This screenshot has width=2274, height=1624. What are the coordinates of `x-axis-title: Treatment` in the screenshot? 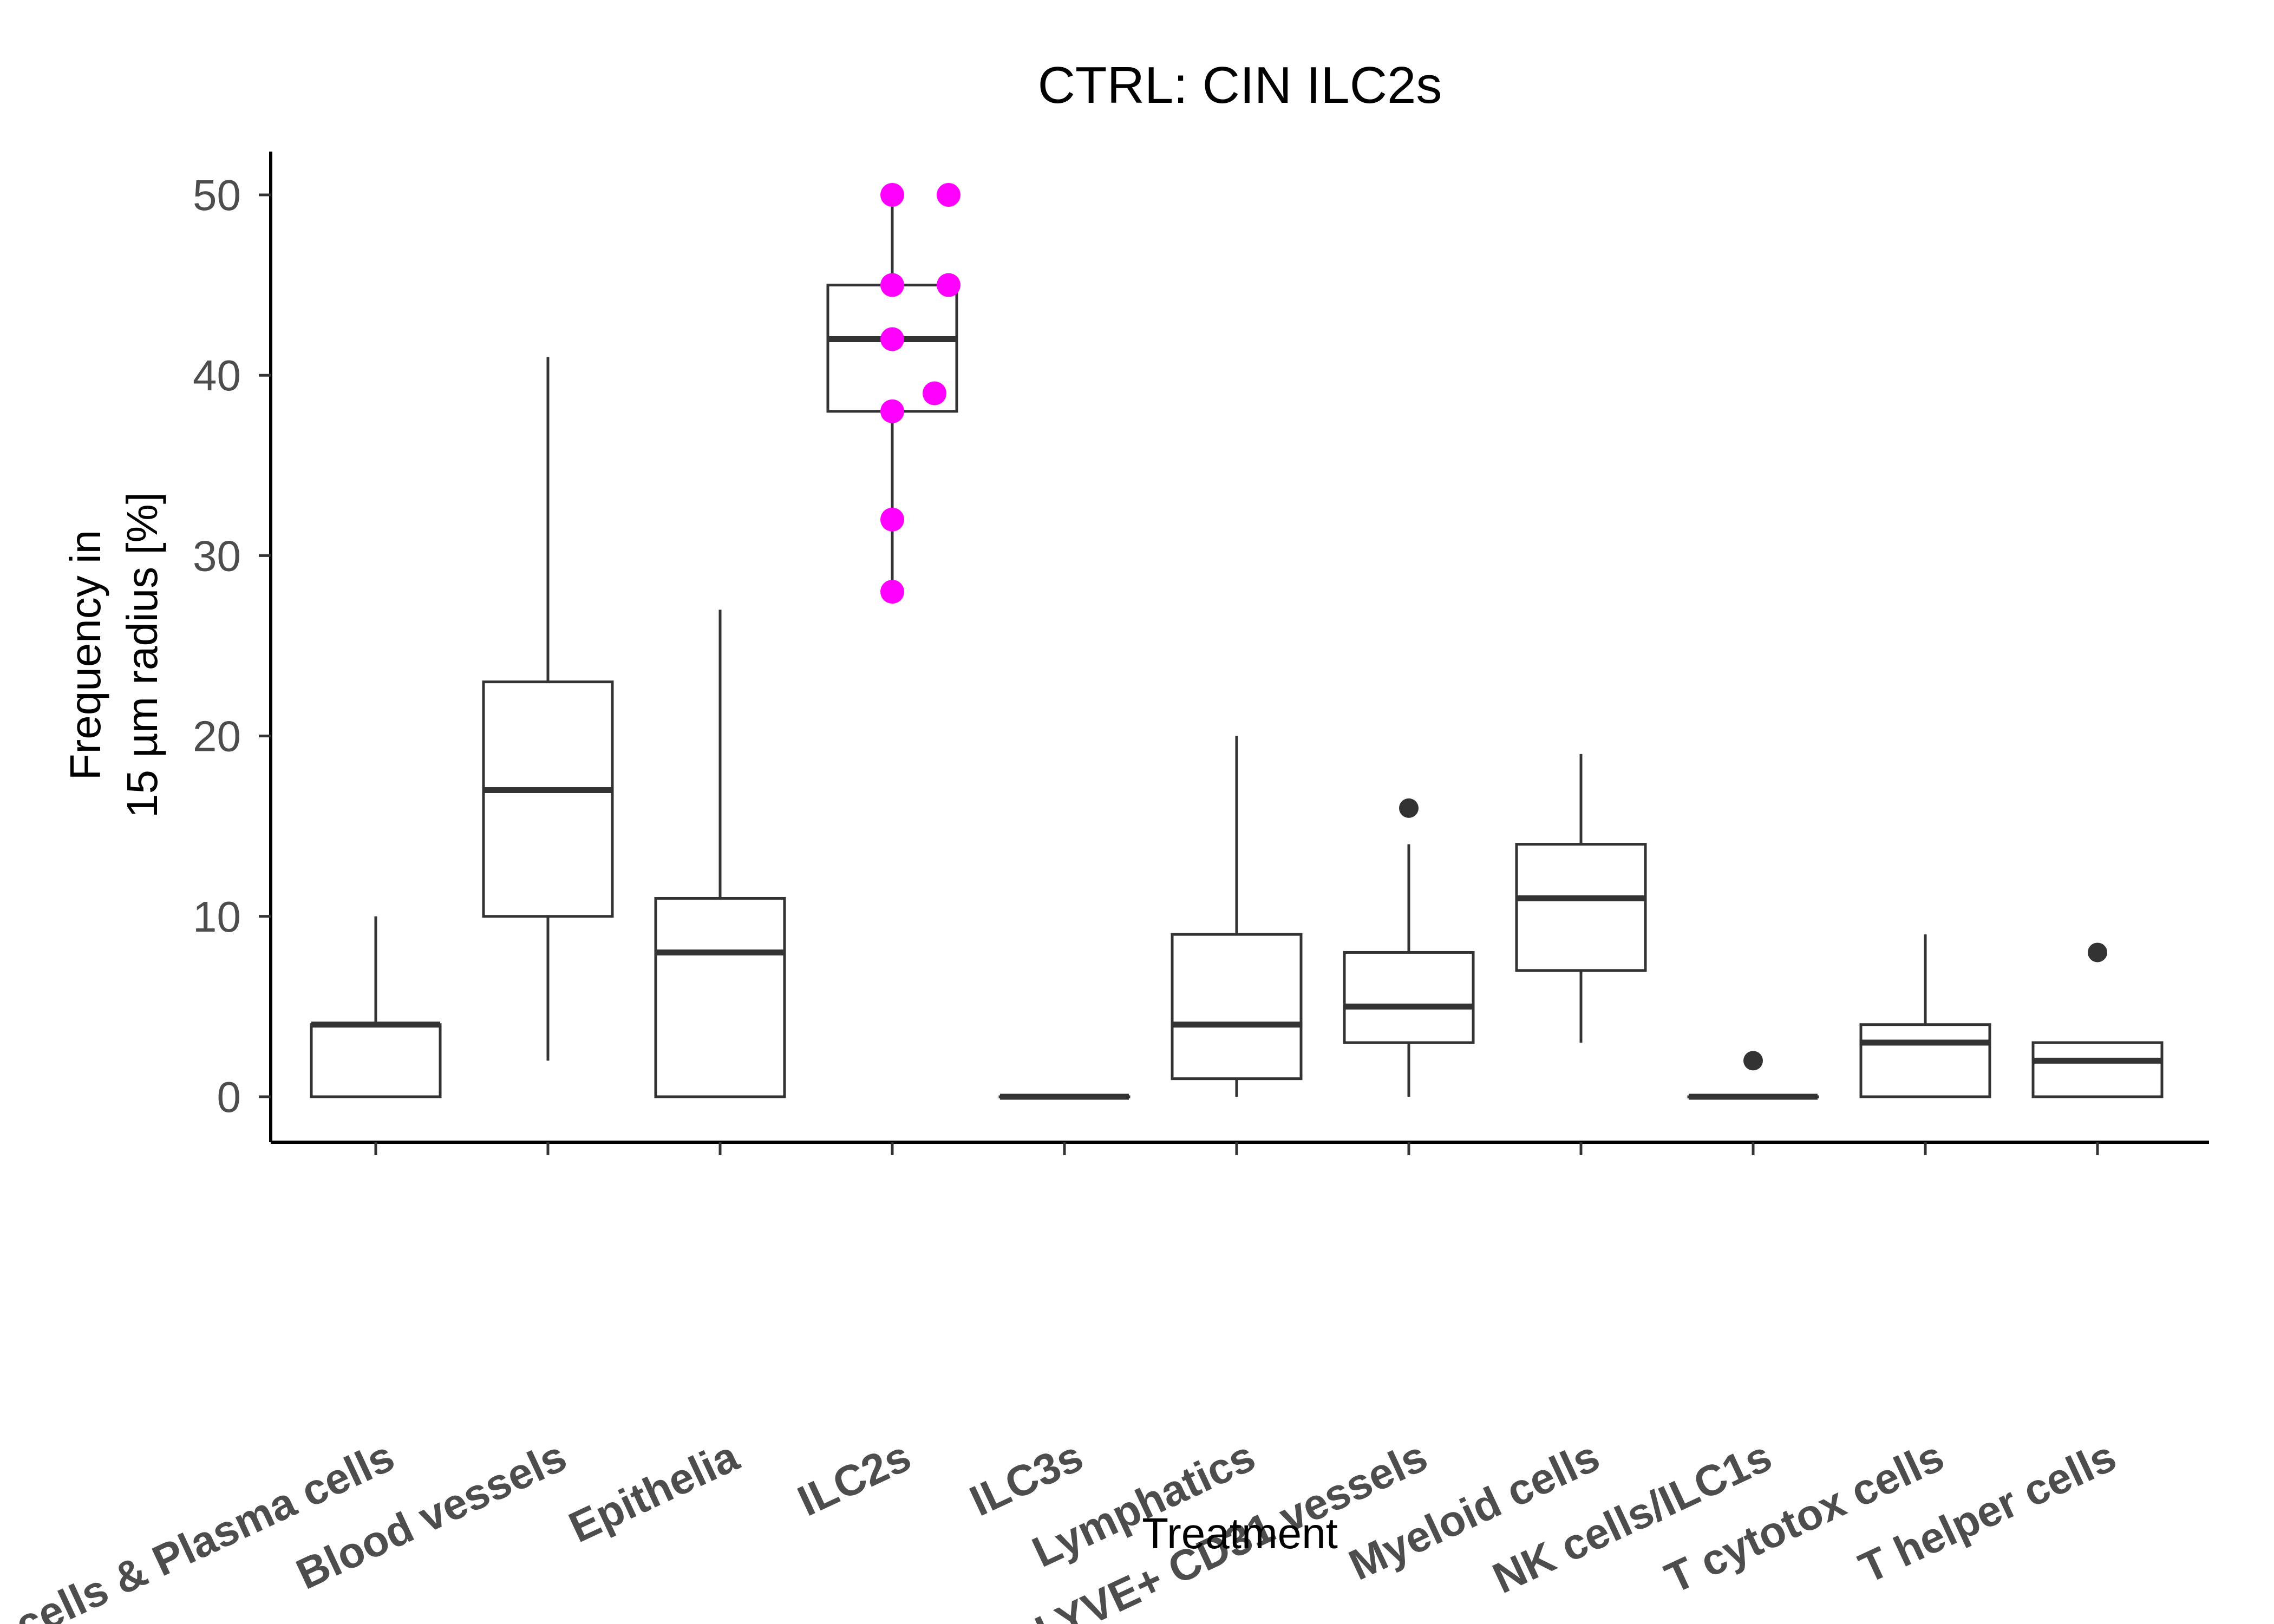 It's located at (1240, 1533).